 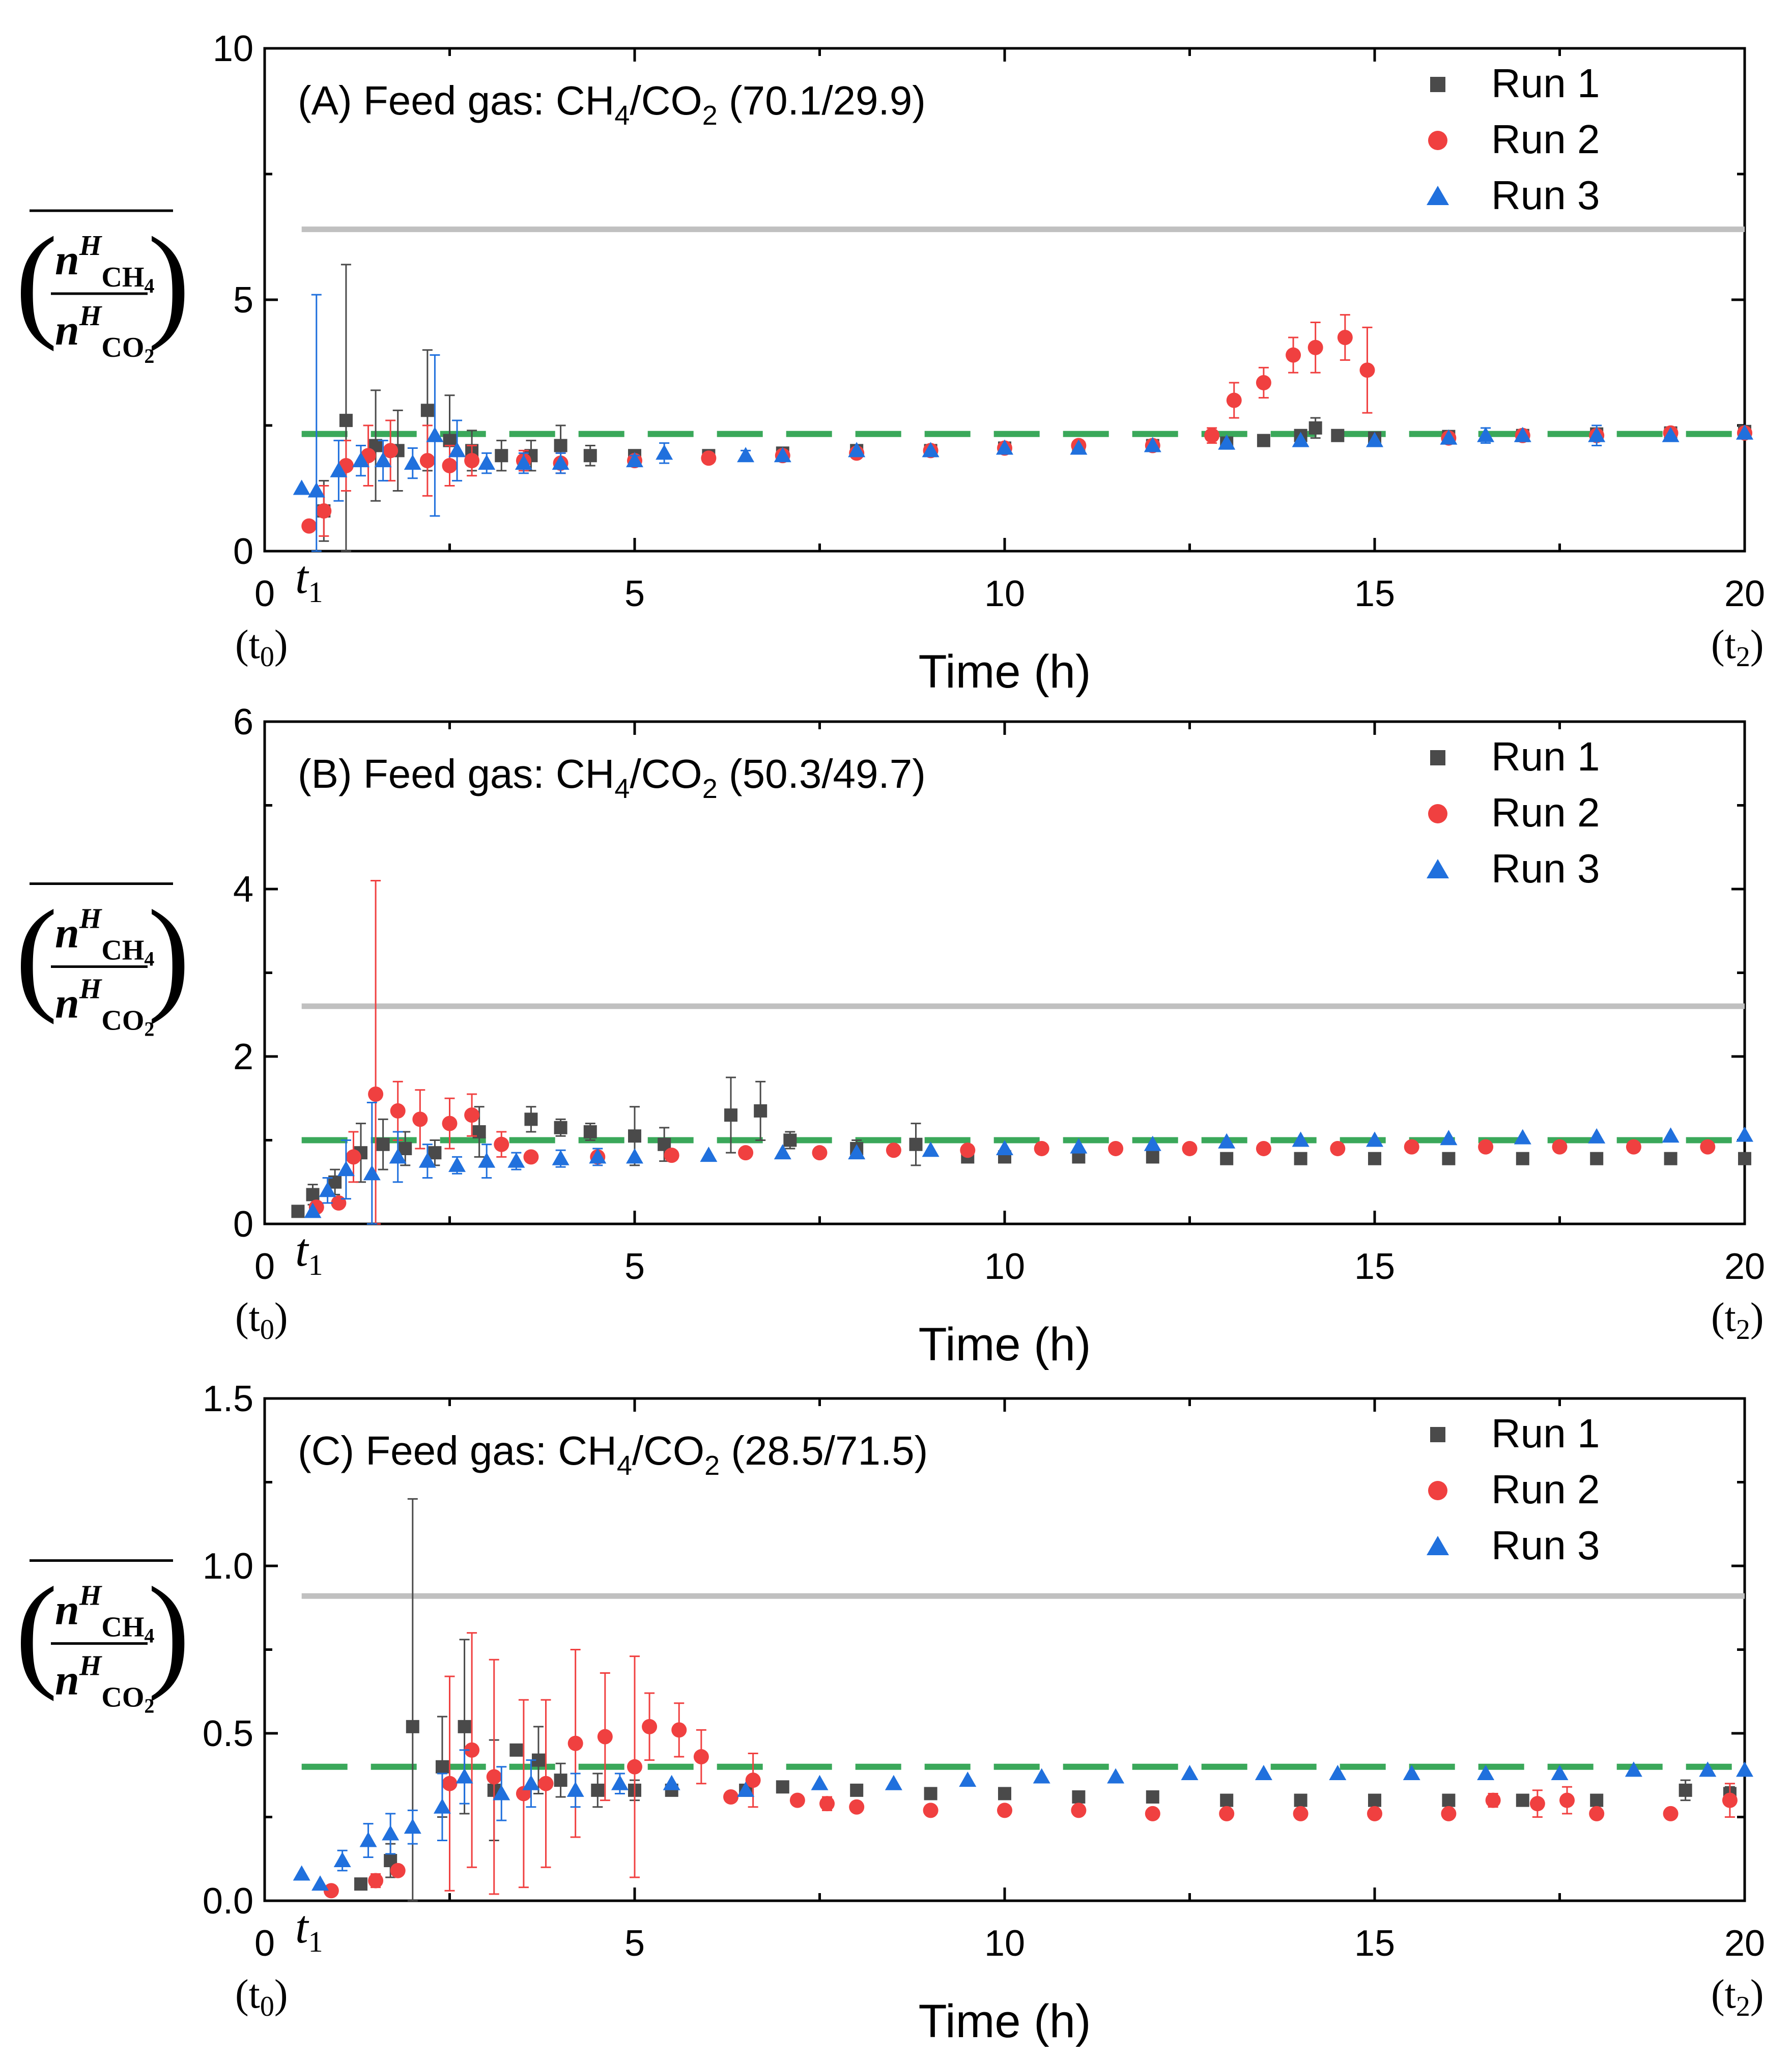 I want to click on x-tick-label: 0, so click(x=264, y=1943).